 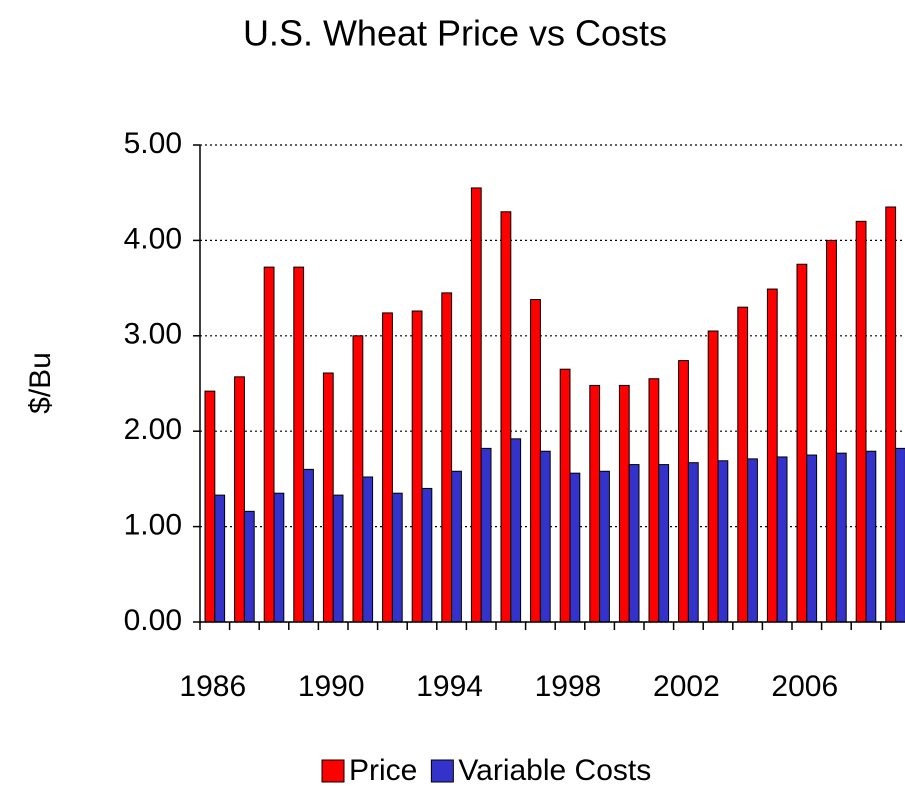 I want to click on x-tick-label: 1994, so click(x=449, y=686).